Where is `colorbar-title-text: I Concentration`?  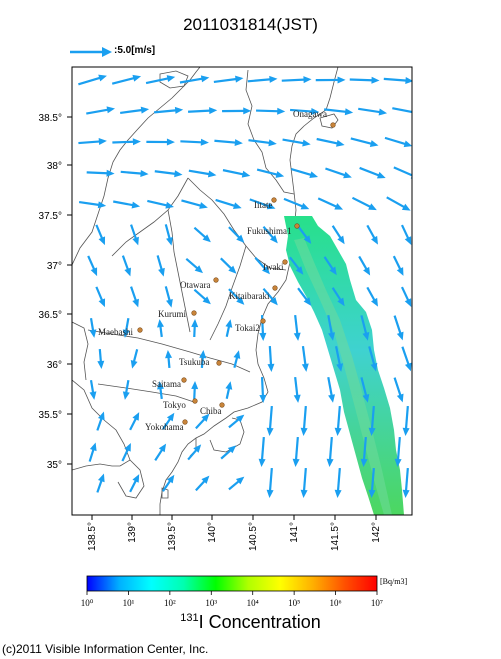 colorbar-title-text: I Concentration is located at coordinates (259, 622).